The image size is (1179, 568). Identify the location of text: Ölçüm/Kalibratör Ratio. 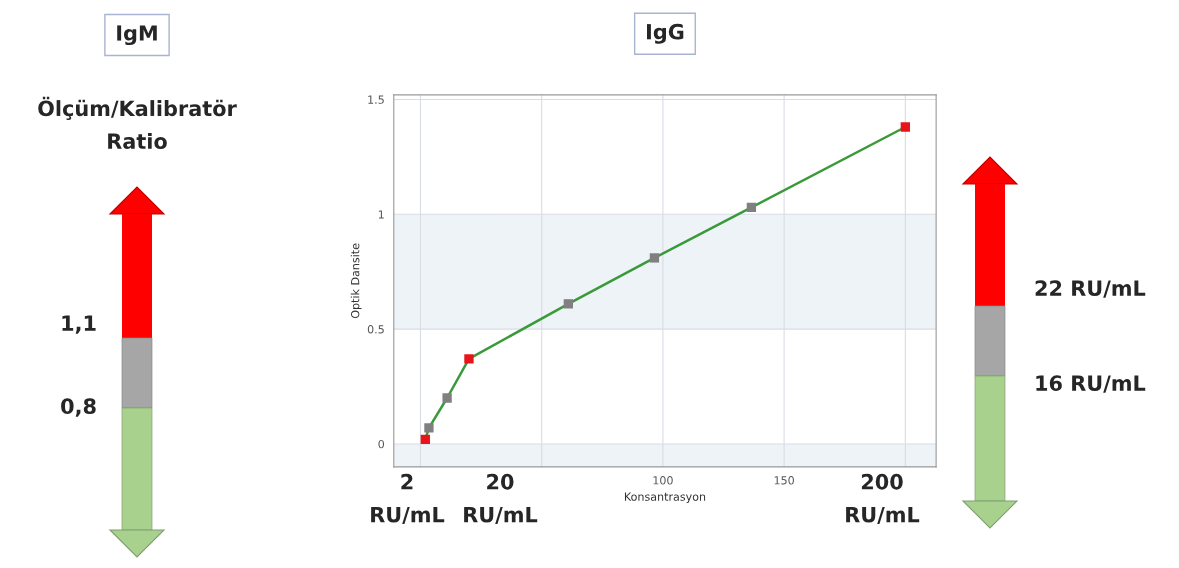
(137, 123).